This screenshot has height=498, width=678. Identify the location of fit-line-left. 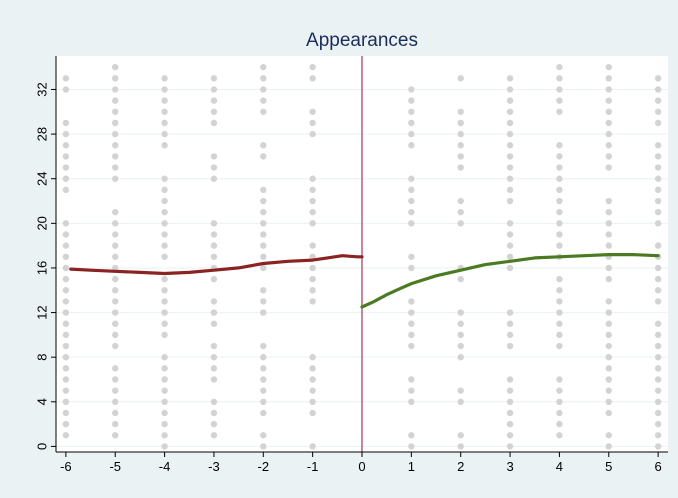
(216, 265).